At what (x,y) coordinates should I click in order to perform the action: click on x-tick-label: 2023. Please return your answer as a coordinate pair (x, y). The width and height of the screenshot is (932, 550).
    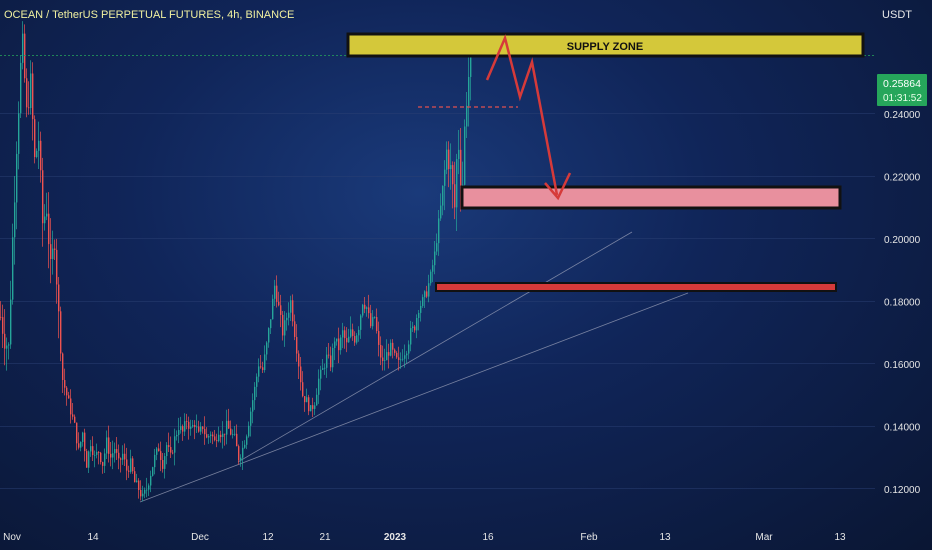
    Looking at the image, I should click on (395, 537).